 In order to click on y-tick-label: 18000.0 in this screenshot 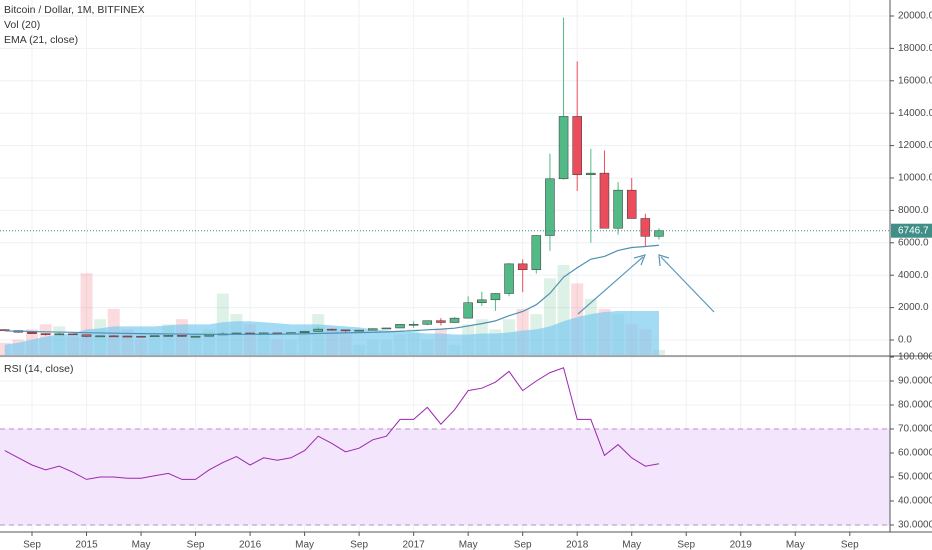, I will do `click(915, 48)`.